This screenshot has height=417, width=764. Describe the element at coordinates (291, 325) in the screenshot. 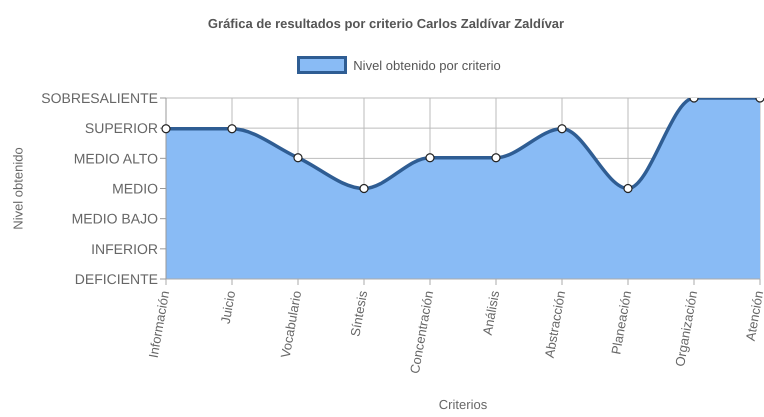

I see `x-tick-label: Vocabulario` at that location.